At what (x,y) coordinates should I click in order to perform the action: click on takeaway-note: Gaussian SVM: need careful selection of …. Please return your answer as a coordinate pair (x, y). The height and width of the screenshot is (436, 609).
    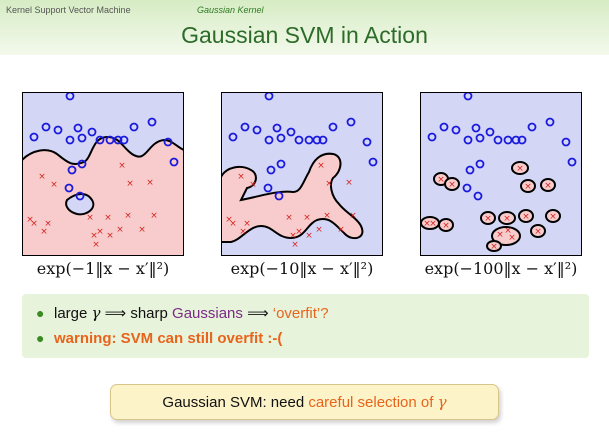
    Looking at the image, I should click on (304, 402).